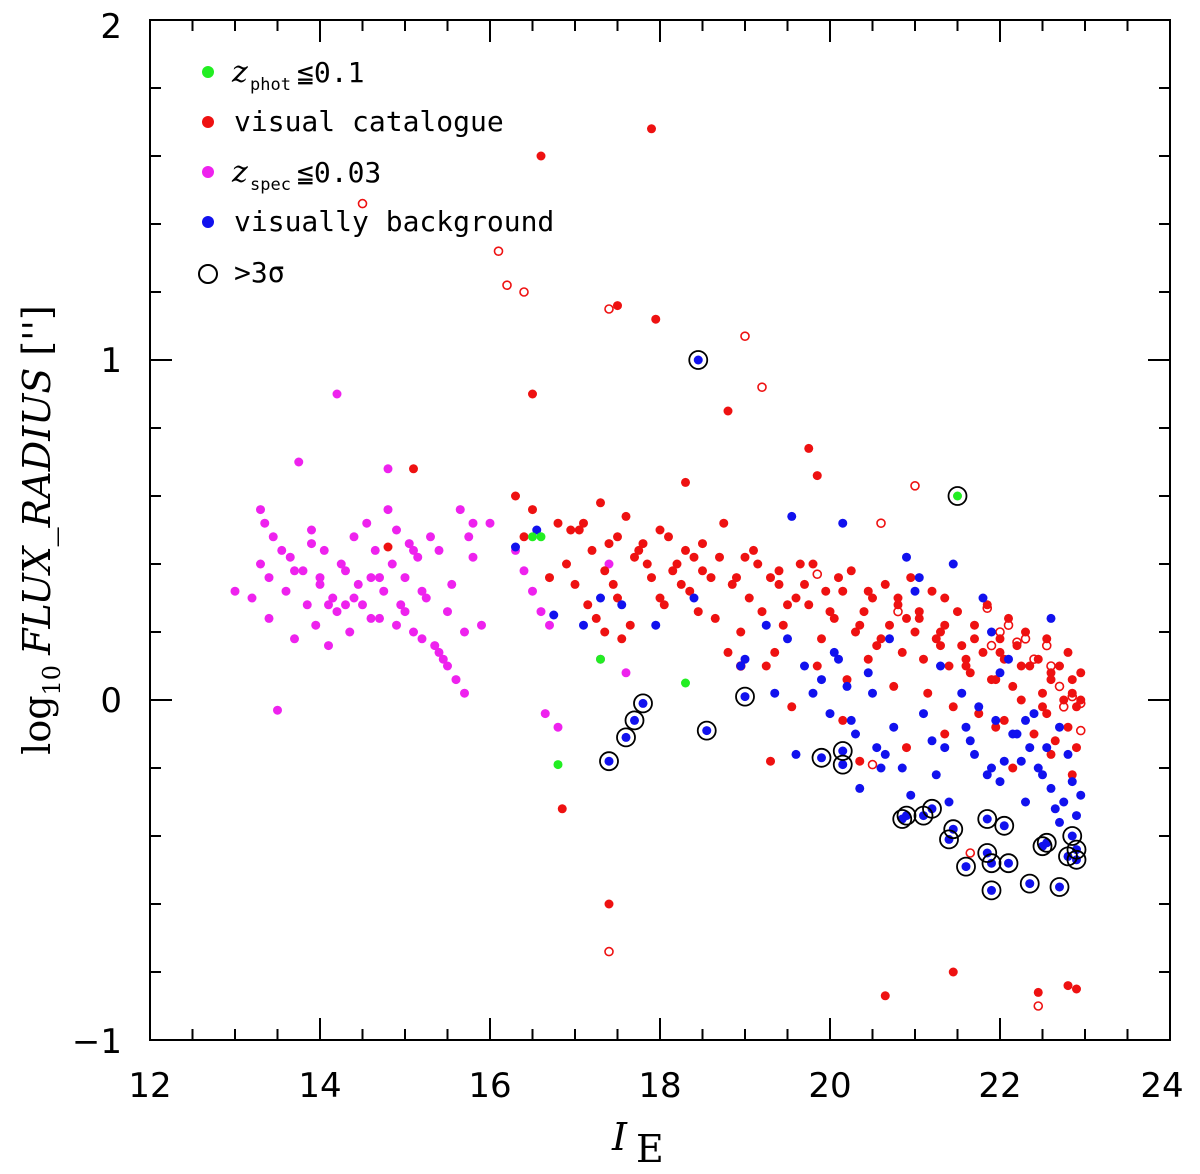 Image resolution: width=1200 pixels, height=1174 pixels. Describe the element at coordinates (330, 72) in the screenshot. I see `svg-text: ≦0.1` at that location.